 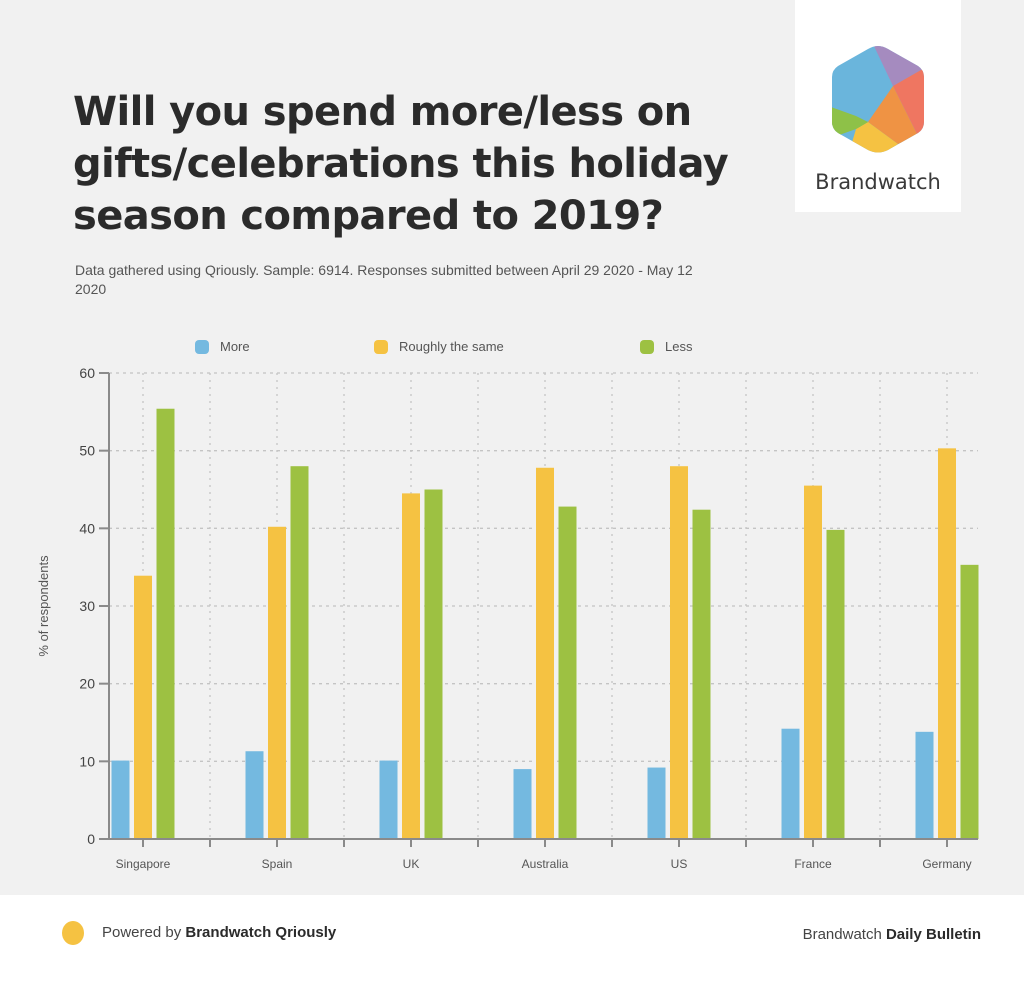 I want to click on x-tick-label: Singapore, so click(x=143, y=864).